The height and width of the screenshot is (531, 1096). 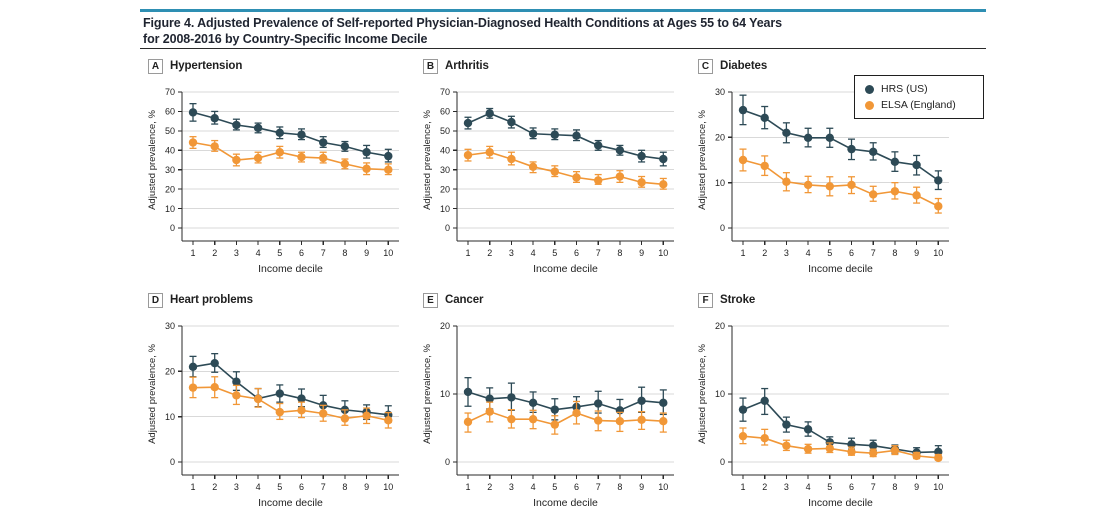 What do you see at coordinates (840, 422) in the screenshot?
I see `series-hrs` at bounding box center [840, 422].